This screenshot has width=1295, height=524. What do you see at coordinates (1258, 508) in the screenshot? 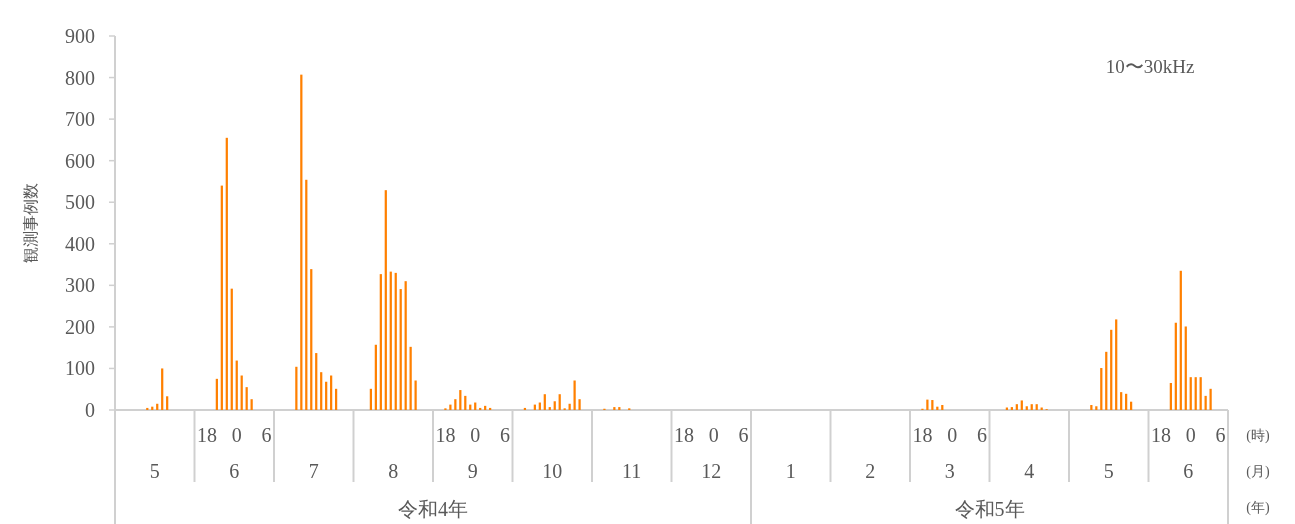
I see `text: (年)` at bounding box center [1258, 508].